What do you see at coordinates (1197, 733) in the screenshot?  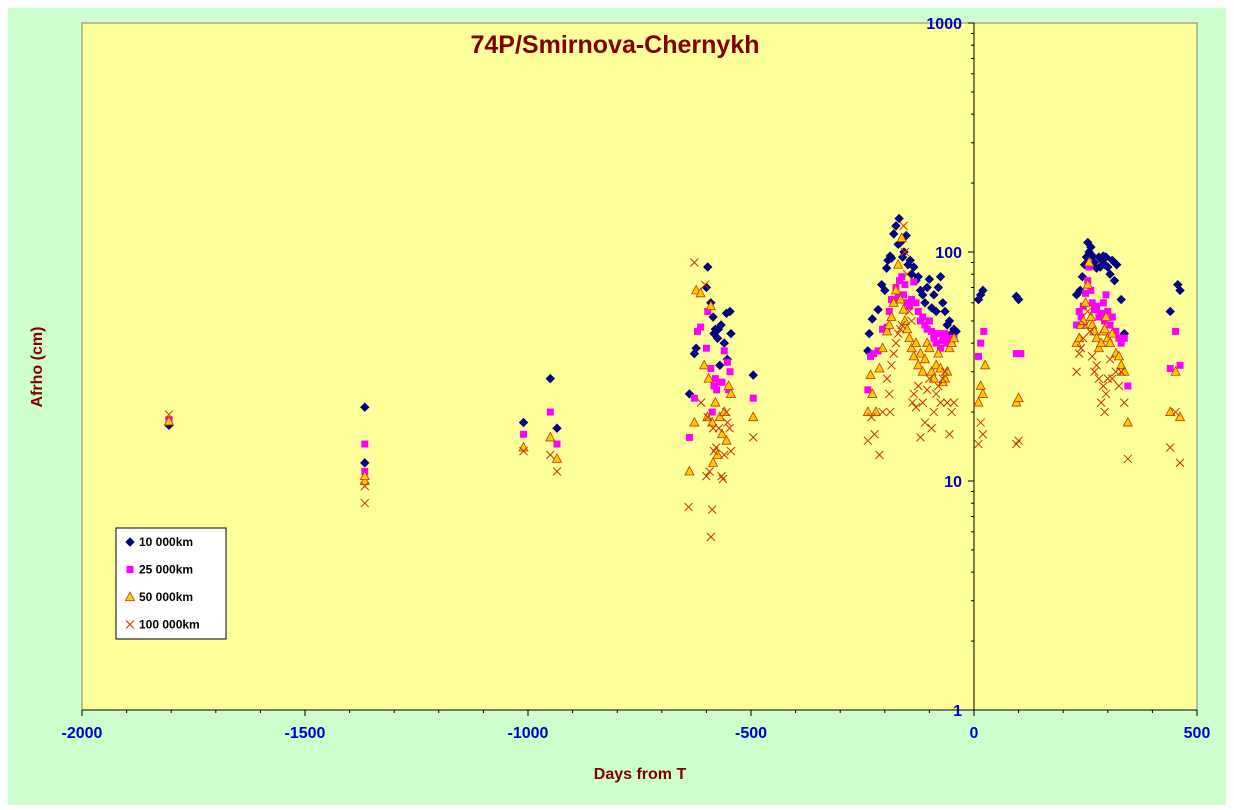 I see `x-tick-label: 500` at bounding box center [1197, 733].